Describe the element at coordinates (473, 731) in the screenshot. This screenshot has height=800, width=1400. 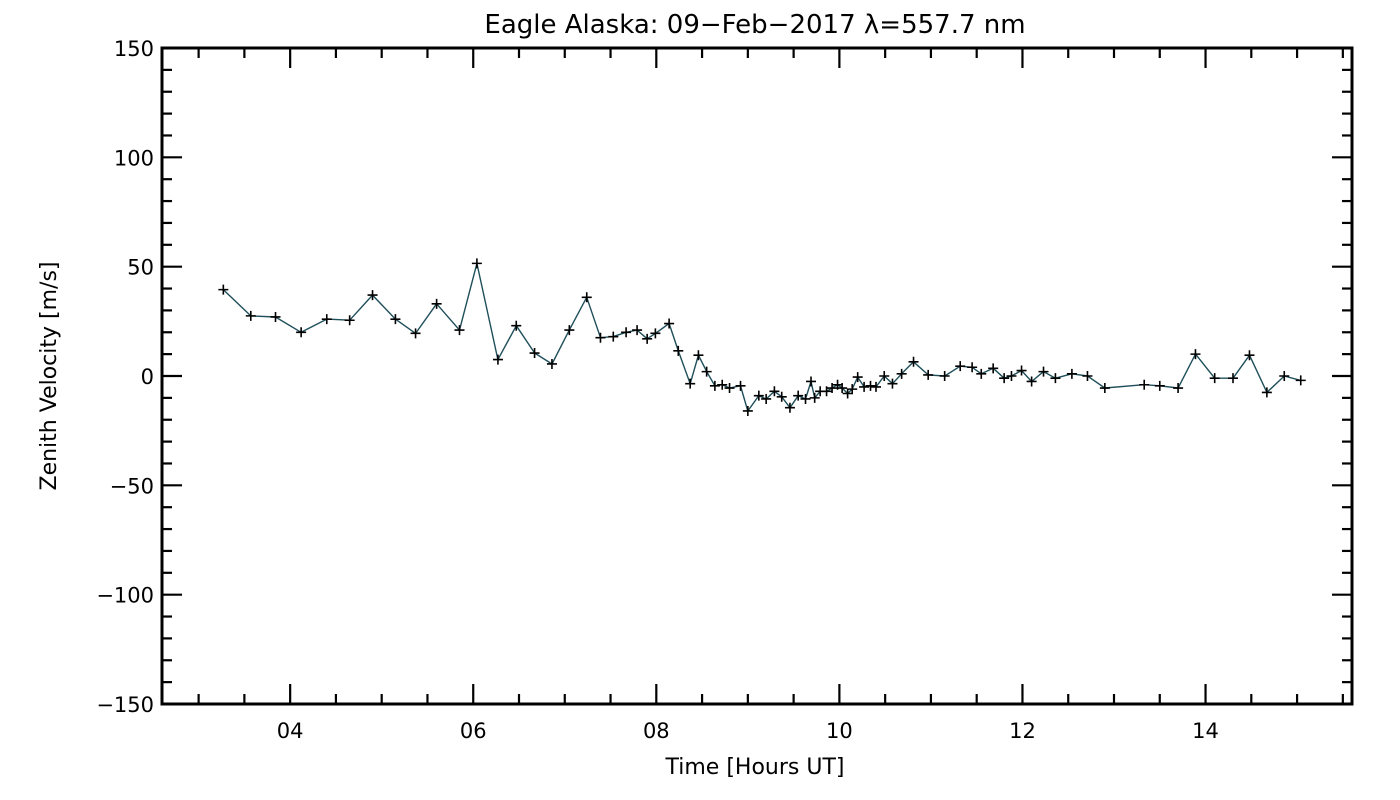
I see `x-tick-label: 06` at that location.